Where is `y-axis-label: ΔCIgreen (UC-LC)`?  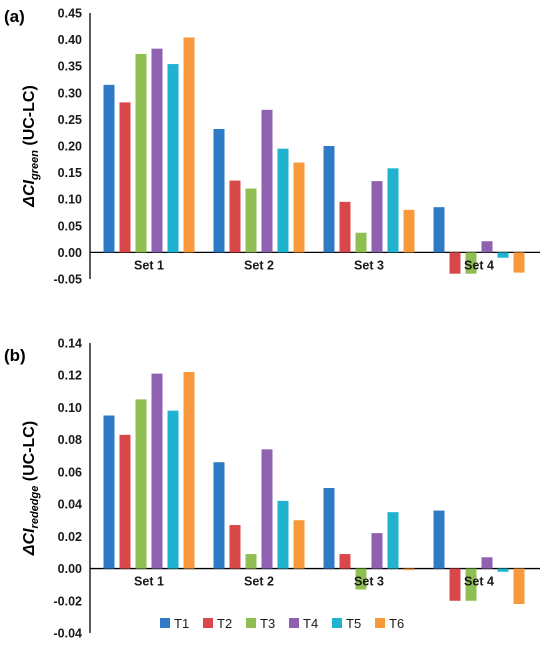
y-axis-label: ΔCIgreen (UC-LC) is located at coordinates (31, 146).